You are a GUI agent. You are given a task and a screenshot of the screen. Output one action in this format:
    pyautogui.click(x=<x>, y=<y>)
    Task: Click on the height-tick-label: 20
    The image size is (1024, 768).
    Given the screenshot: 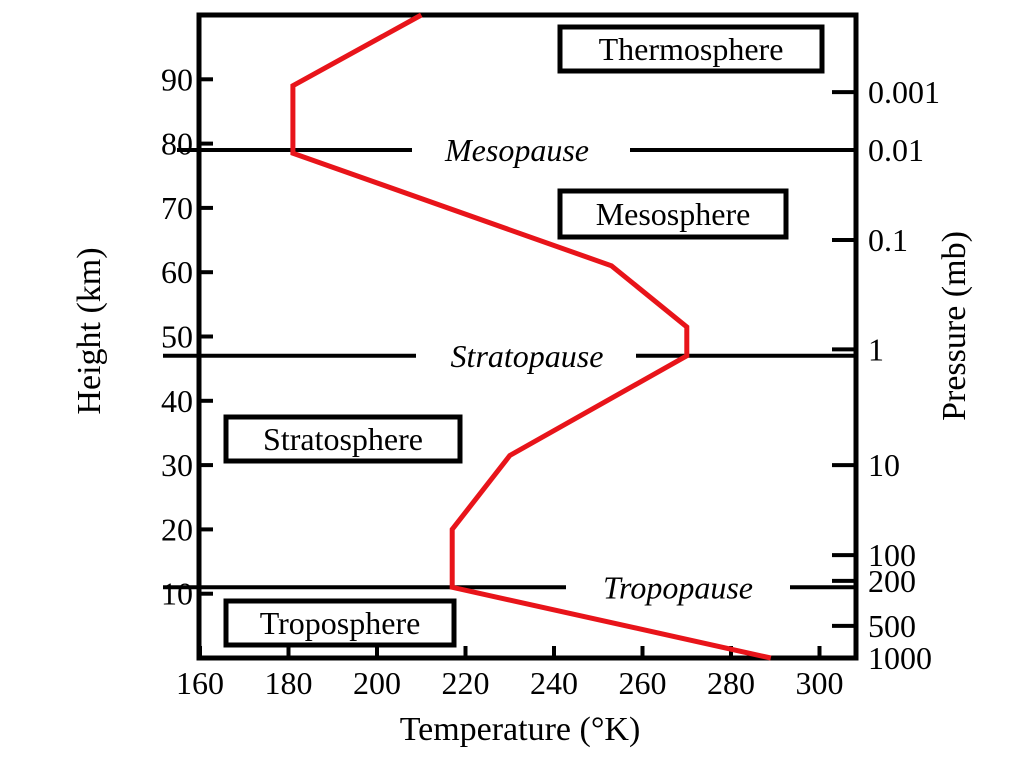 What is the action you would take?
    pyautogui.click(x=177, y=529)
    